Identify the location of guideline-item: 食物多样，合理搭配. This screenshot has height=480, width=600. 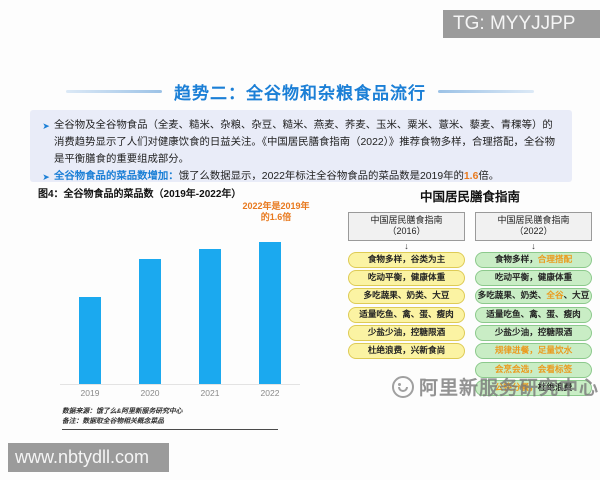
(533, 259).